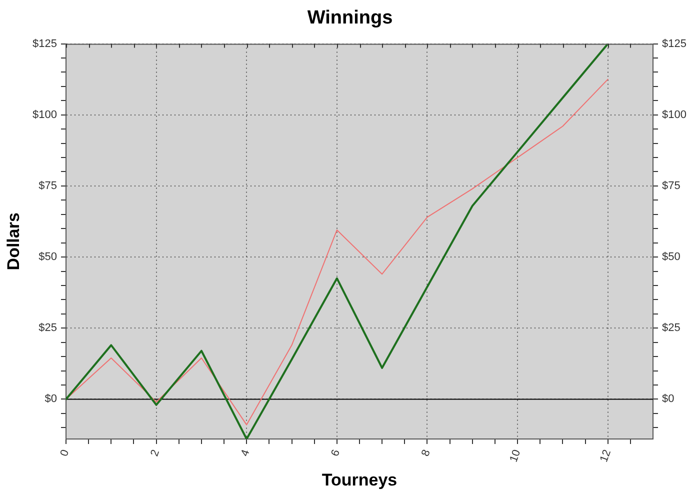 Image resolution: width=700 pixels, height=496 pixels. Describe the element at coordinates (44, 44) in the screenshot. I see `y-tick-label: $125` at that location.